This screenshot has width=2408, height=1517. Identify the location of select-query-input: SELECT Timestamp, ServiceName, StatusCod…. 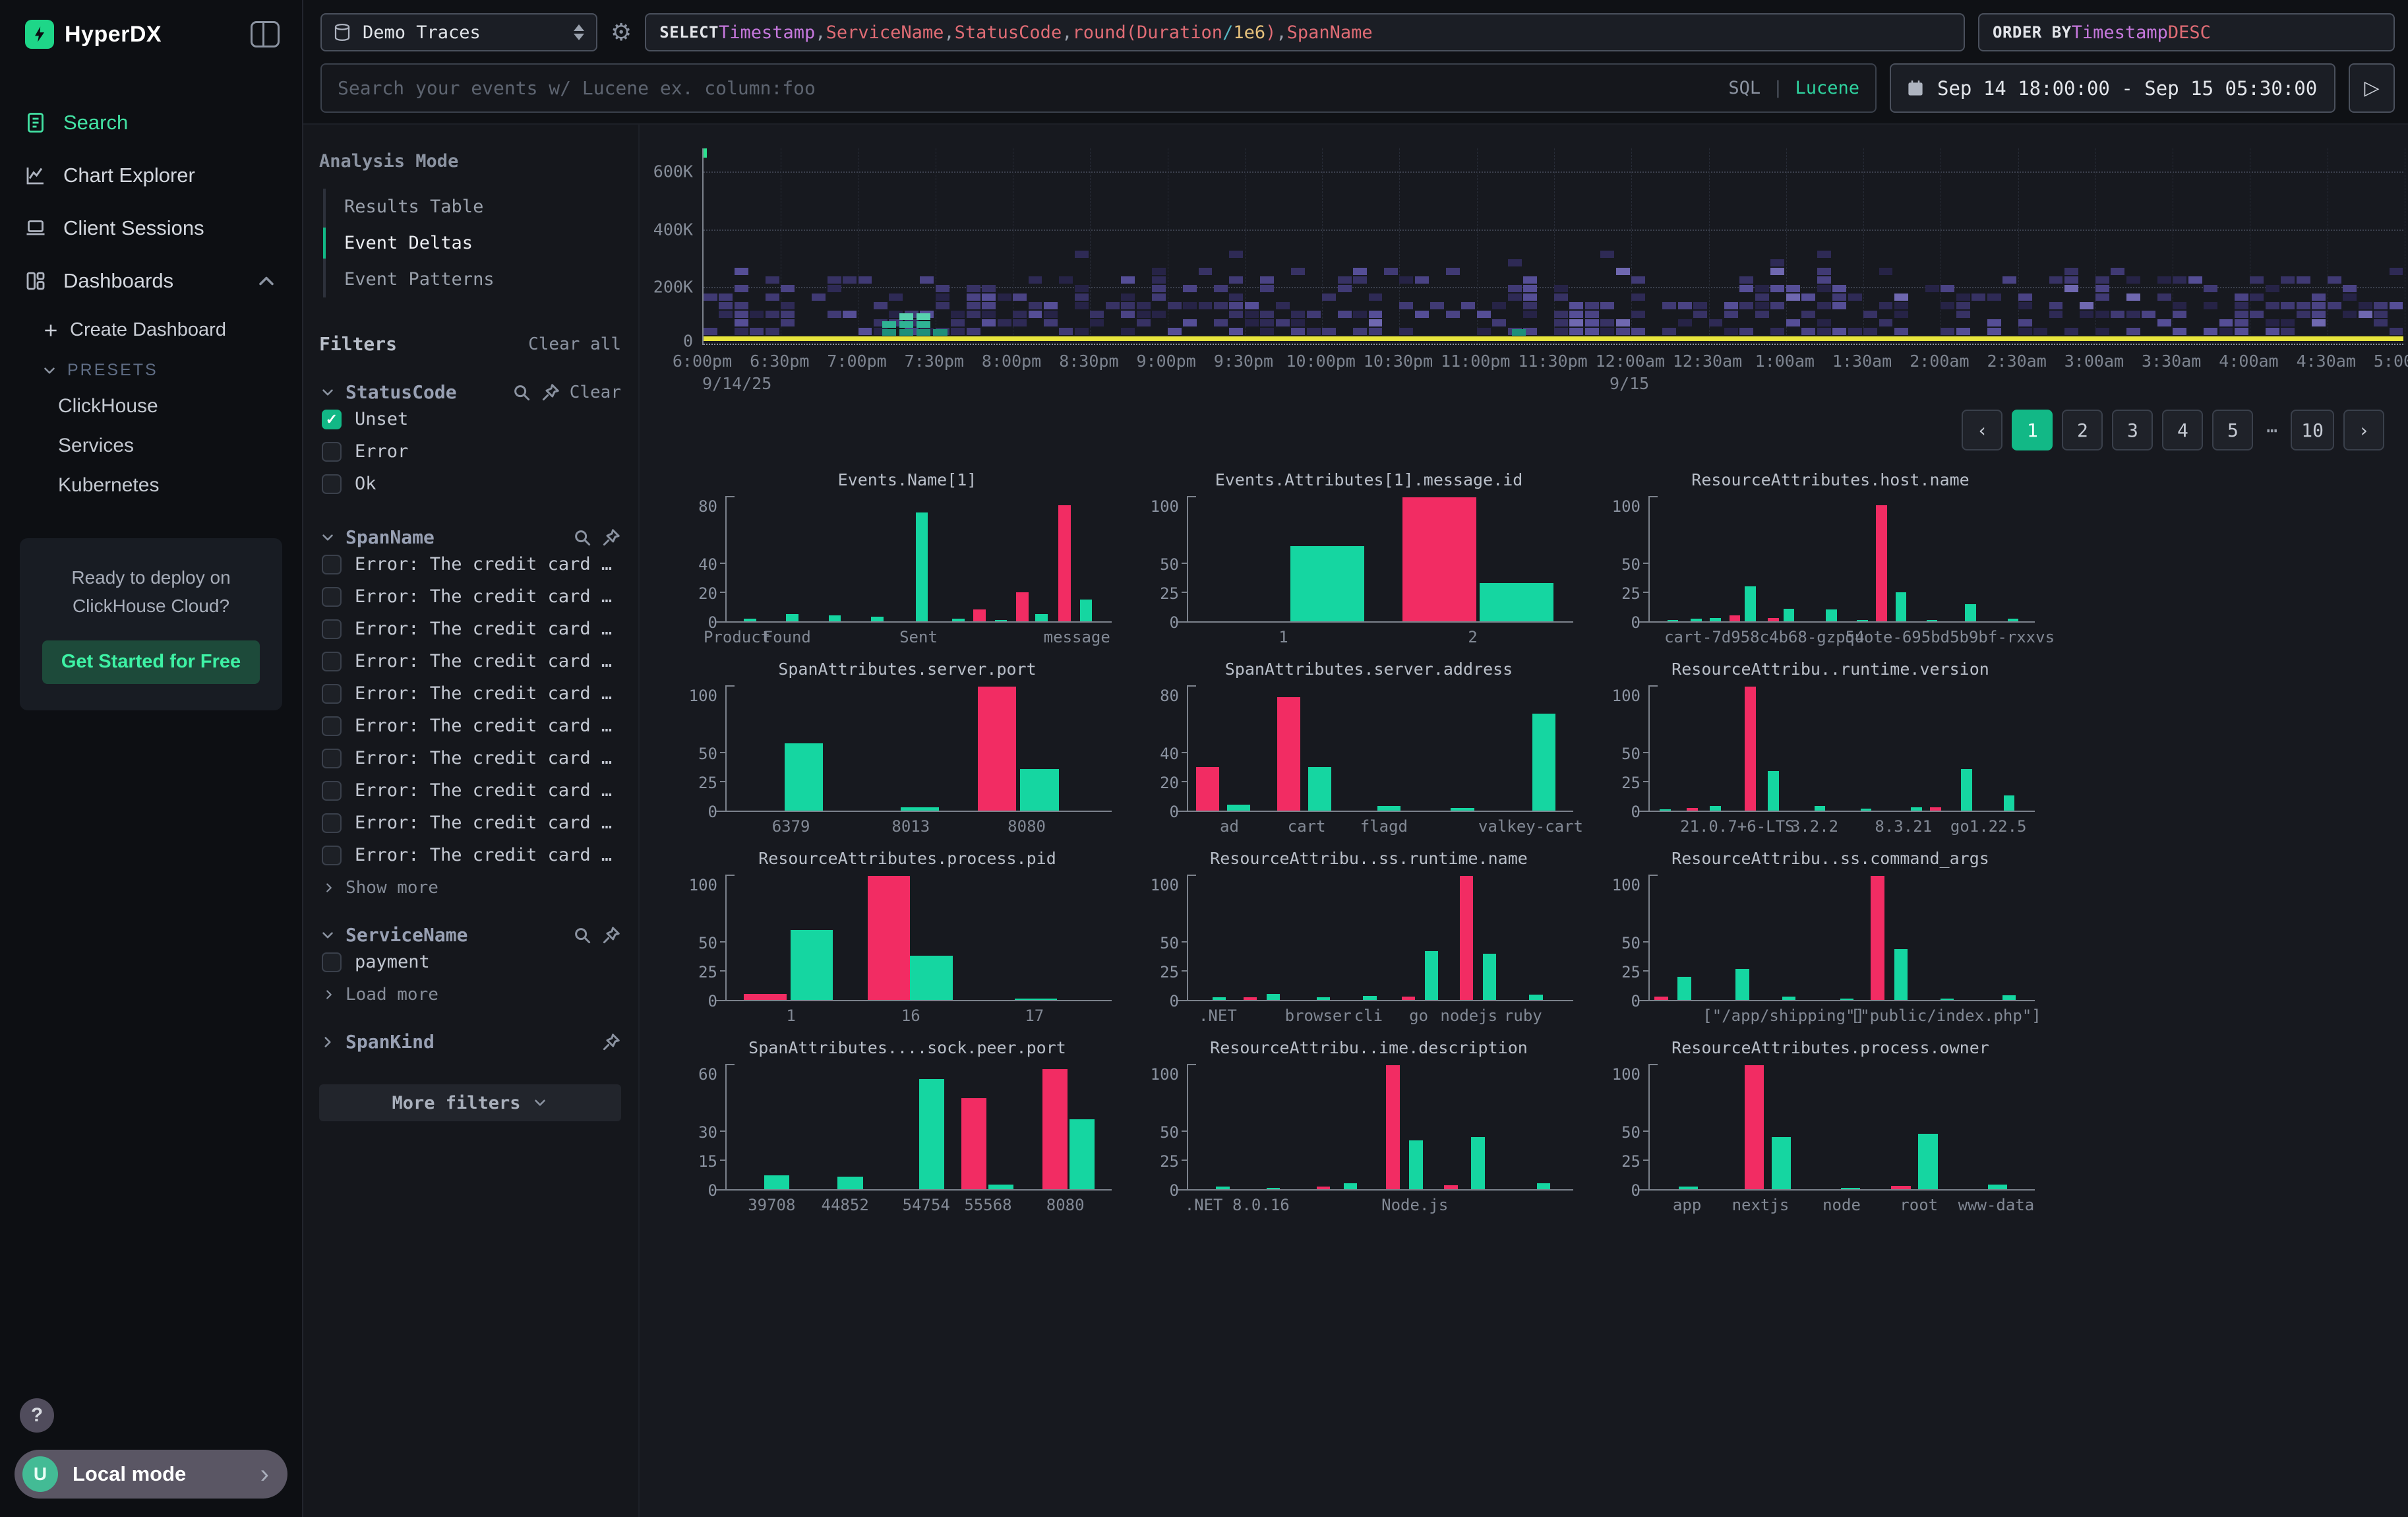
(1305, 32).